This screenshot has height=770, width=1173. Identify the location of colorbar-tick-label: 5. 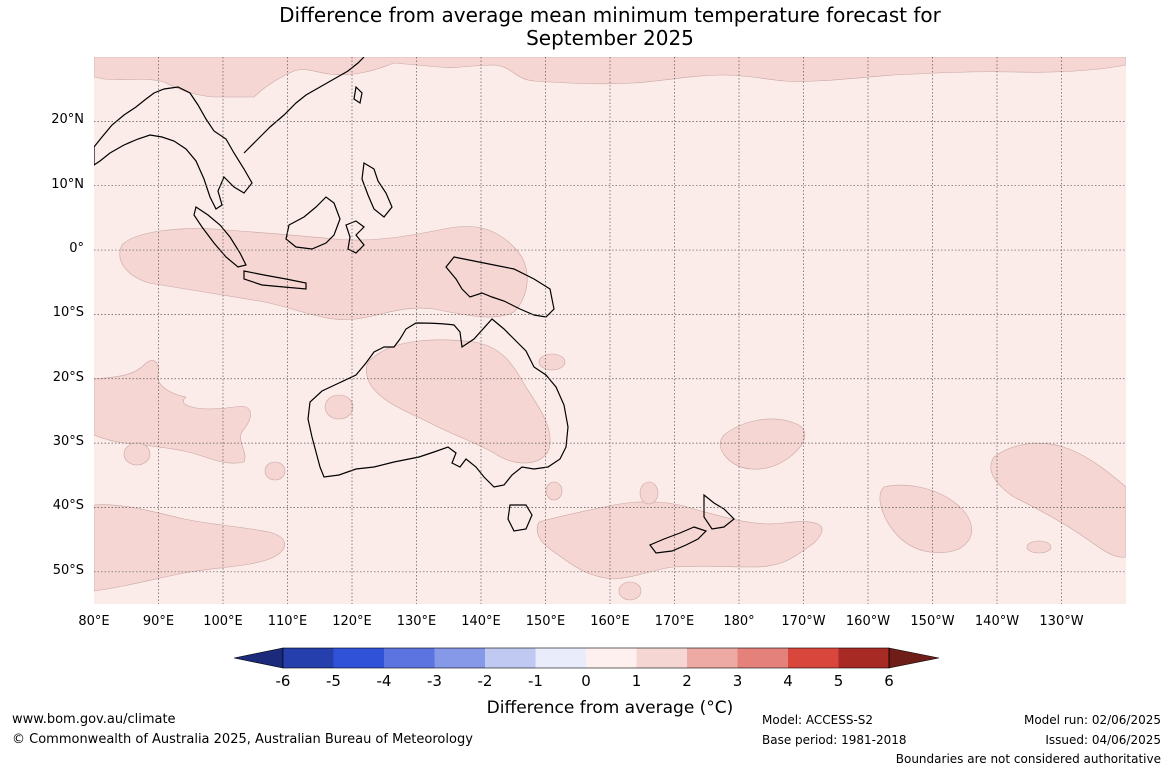
(838, 681).